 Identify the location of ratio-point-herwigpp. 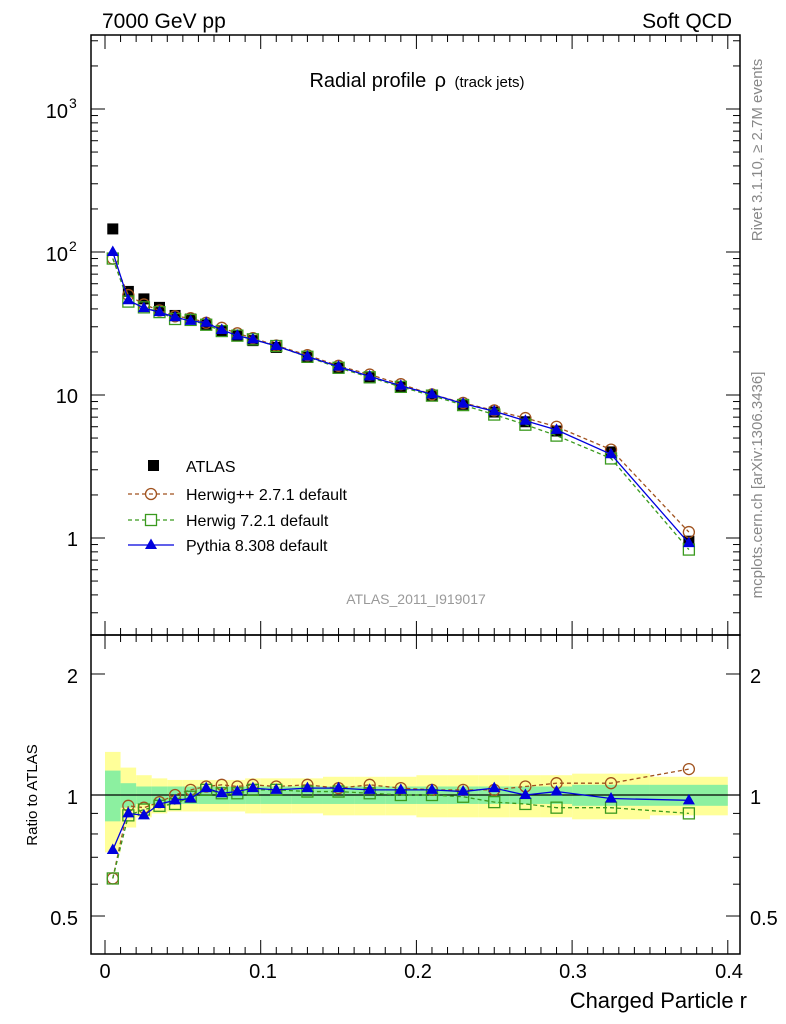
(689, 769).